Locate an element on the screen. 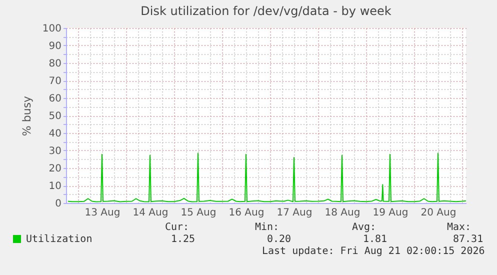 This screenshot has width=497, height=275. y-tick-label: 10 is located at coordinates (55, 186).